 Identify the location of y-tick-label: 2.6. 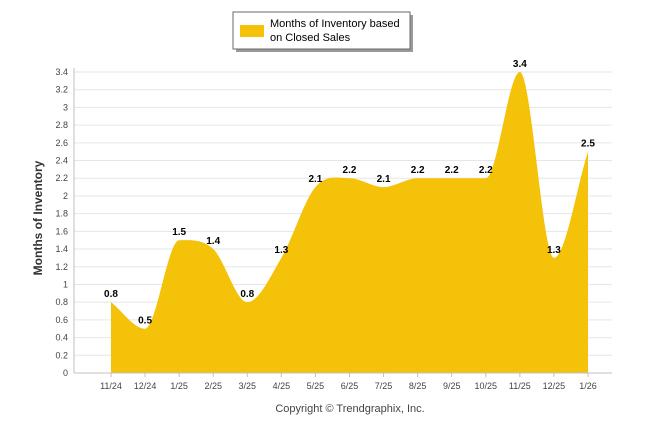
(61, 143).